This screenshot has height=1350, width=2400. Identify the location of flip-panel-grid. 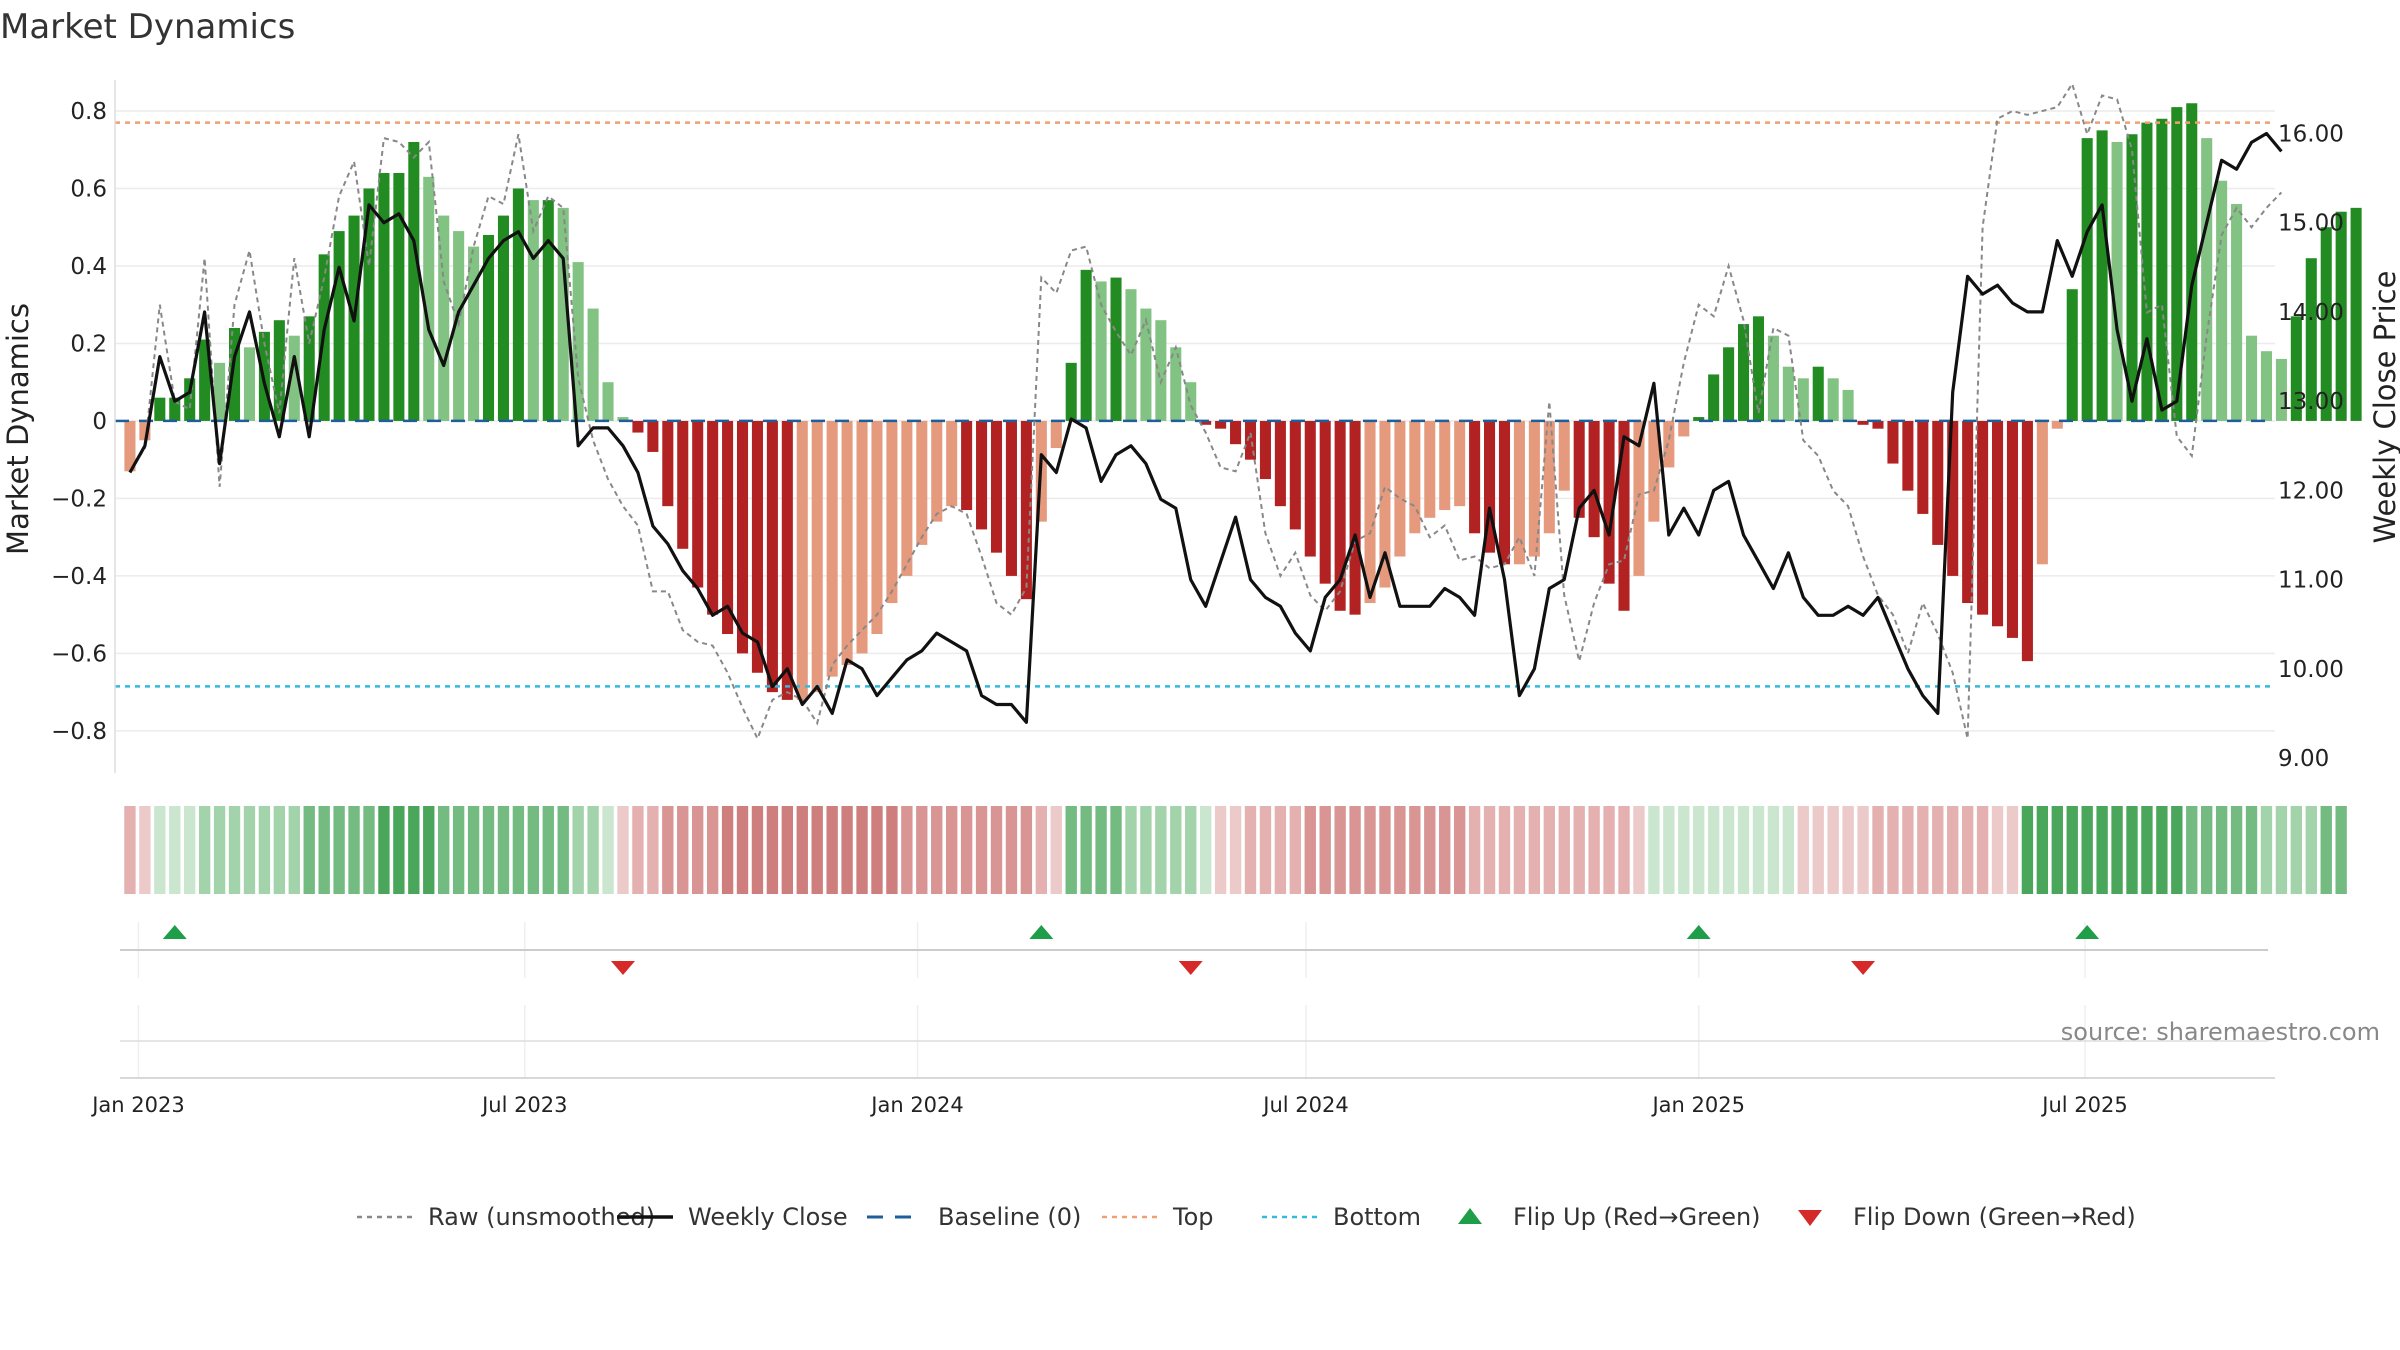
(1194, 950).